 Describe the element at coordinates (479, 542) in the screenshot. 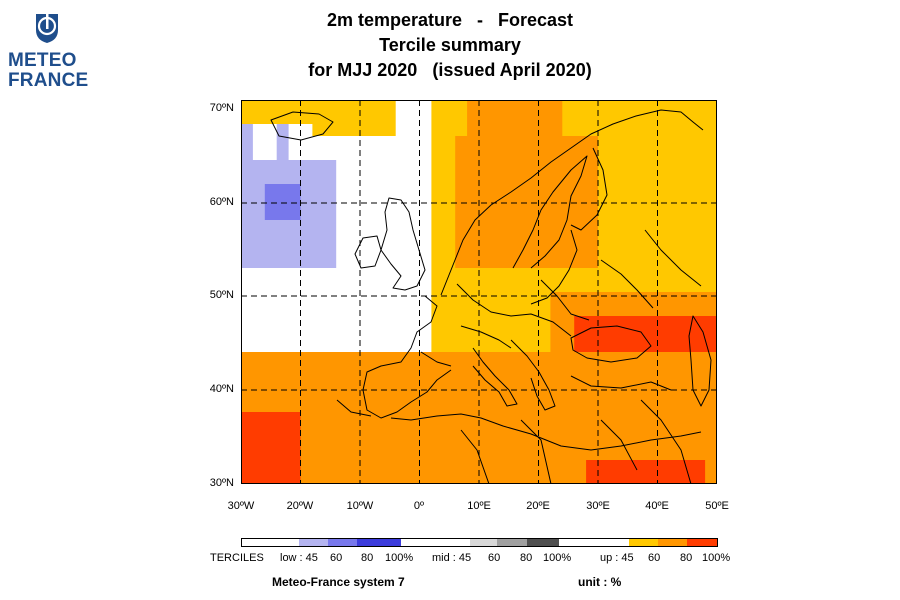

I see `tercile-colorbar` at that location.